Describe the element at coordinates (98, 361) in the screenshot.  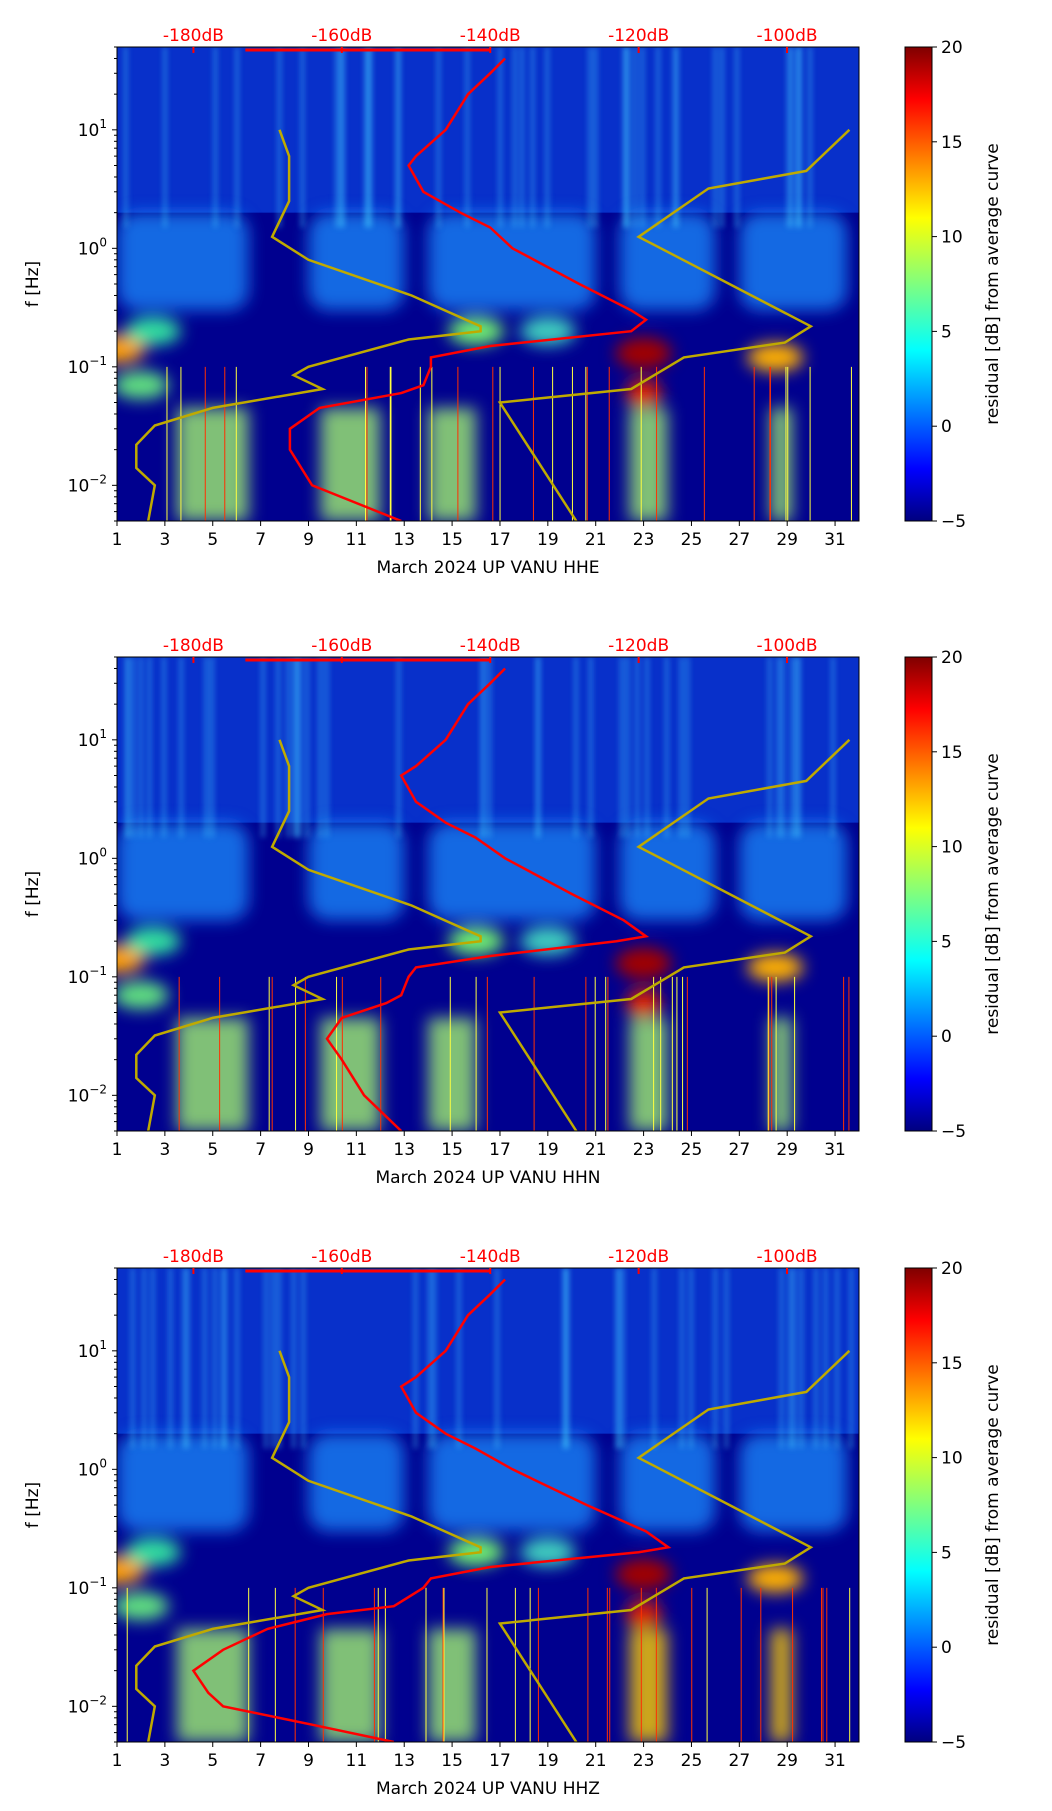
I see `y-tick-exponent: −1` at that location.